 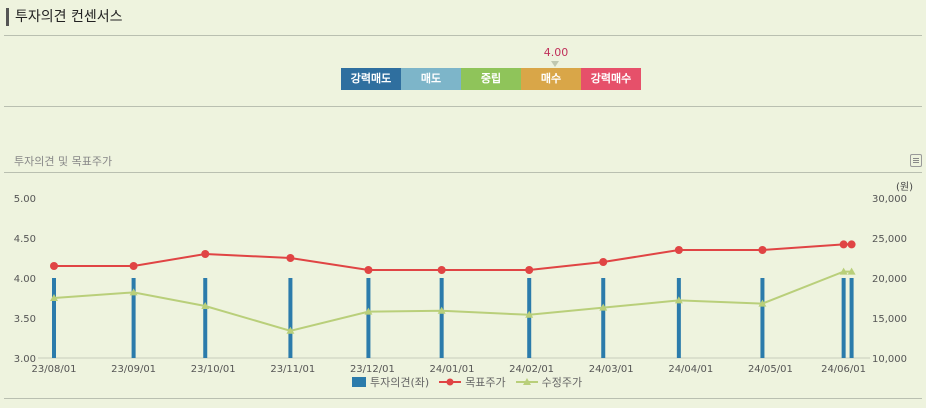 What do you see at coordinates (54, 369) in the screenshot?
I see `x-tick-label: 23/08/01` at bounding box center [54, 369].